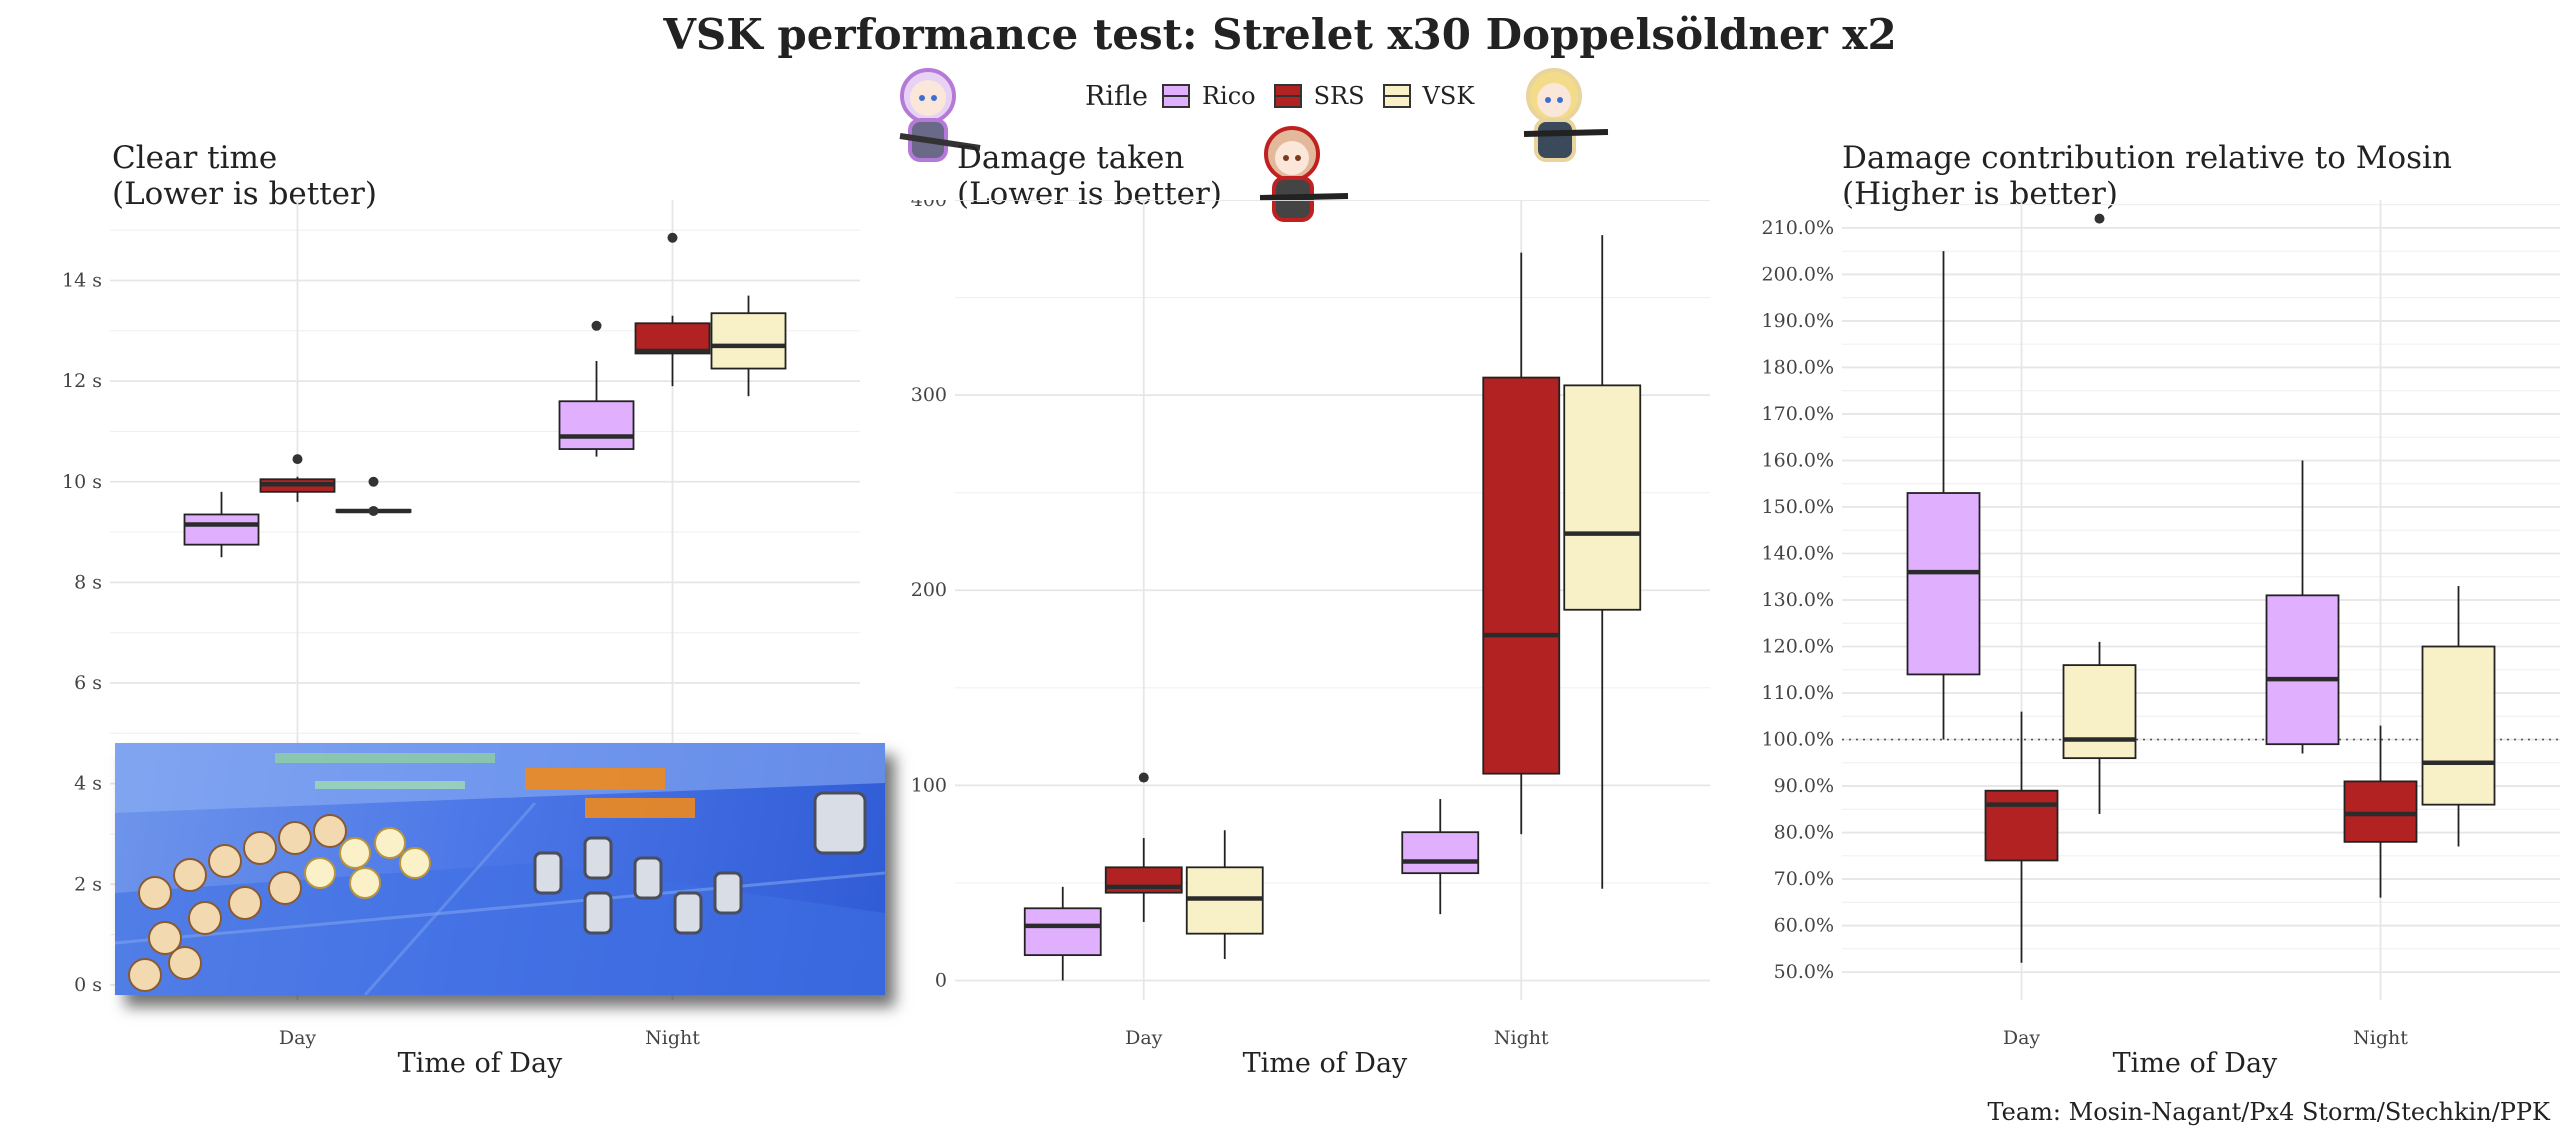 This screenshot has width=2560, height=1138. What do you see at coordinates (1339, 96) in the screenshot?
I see `legend-label-srs: SRS` at bounding box center [1339, 96].